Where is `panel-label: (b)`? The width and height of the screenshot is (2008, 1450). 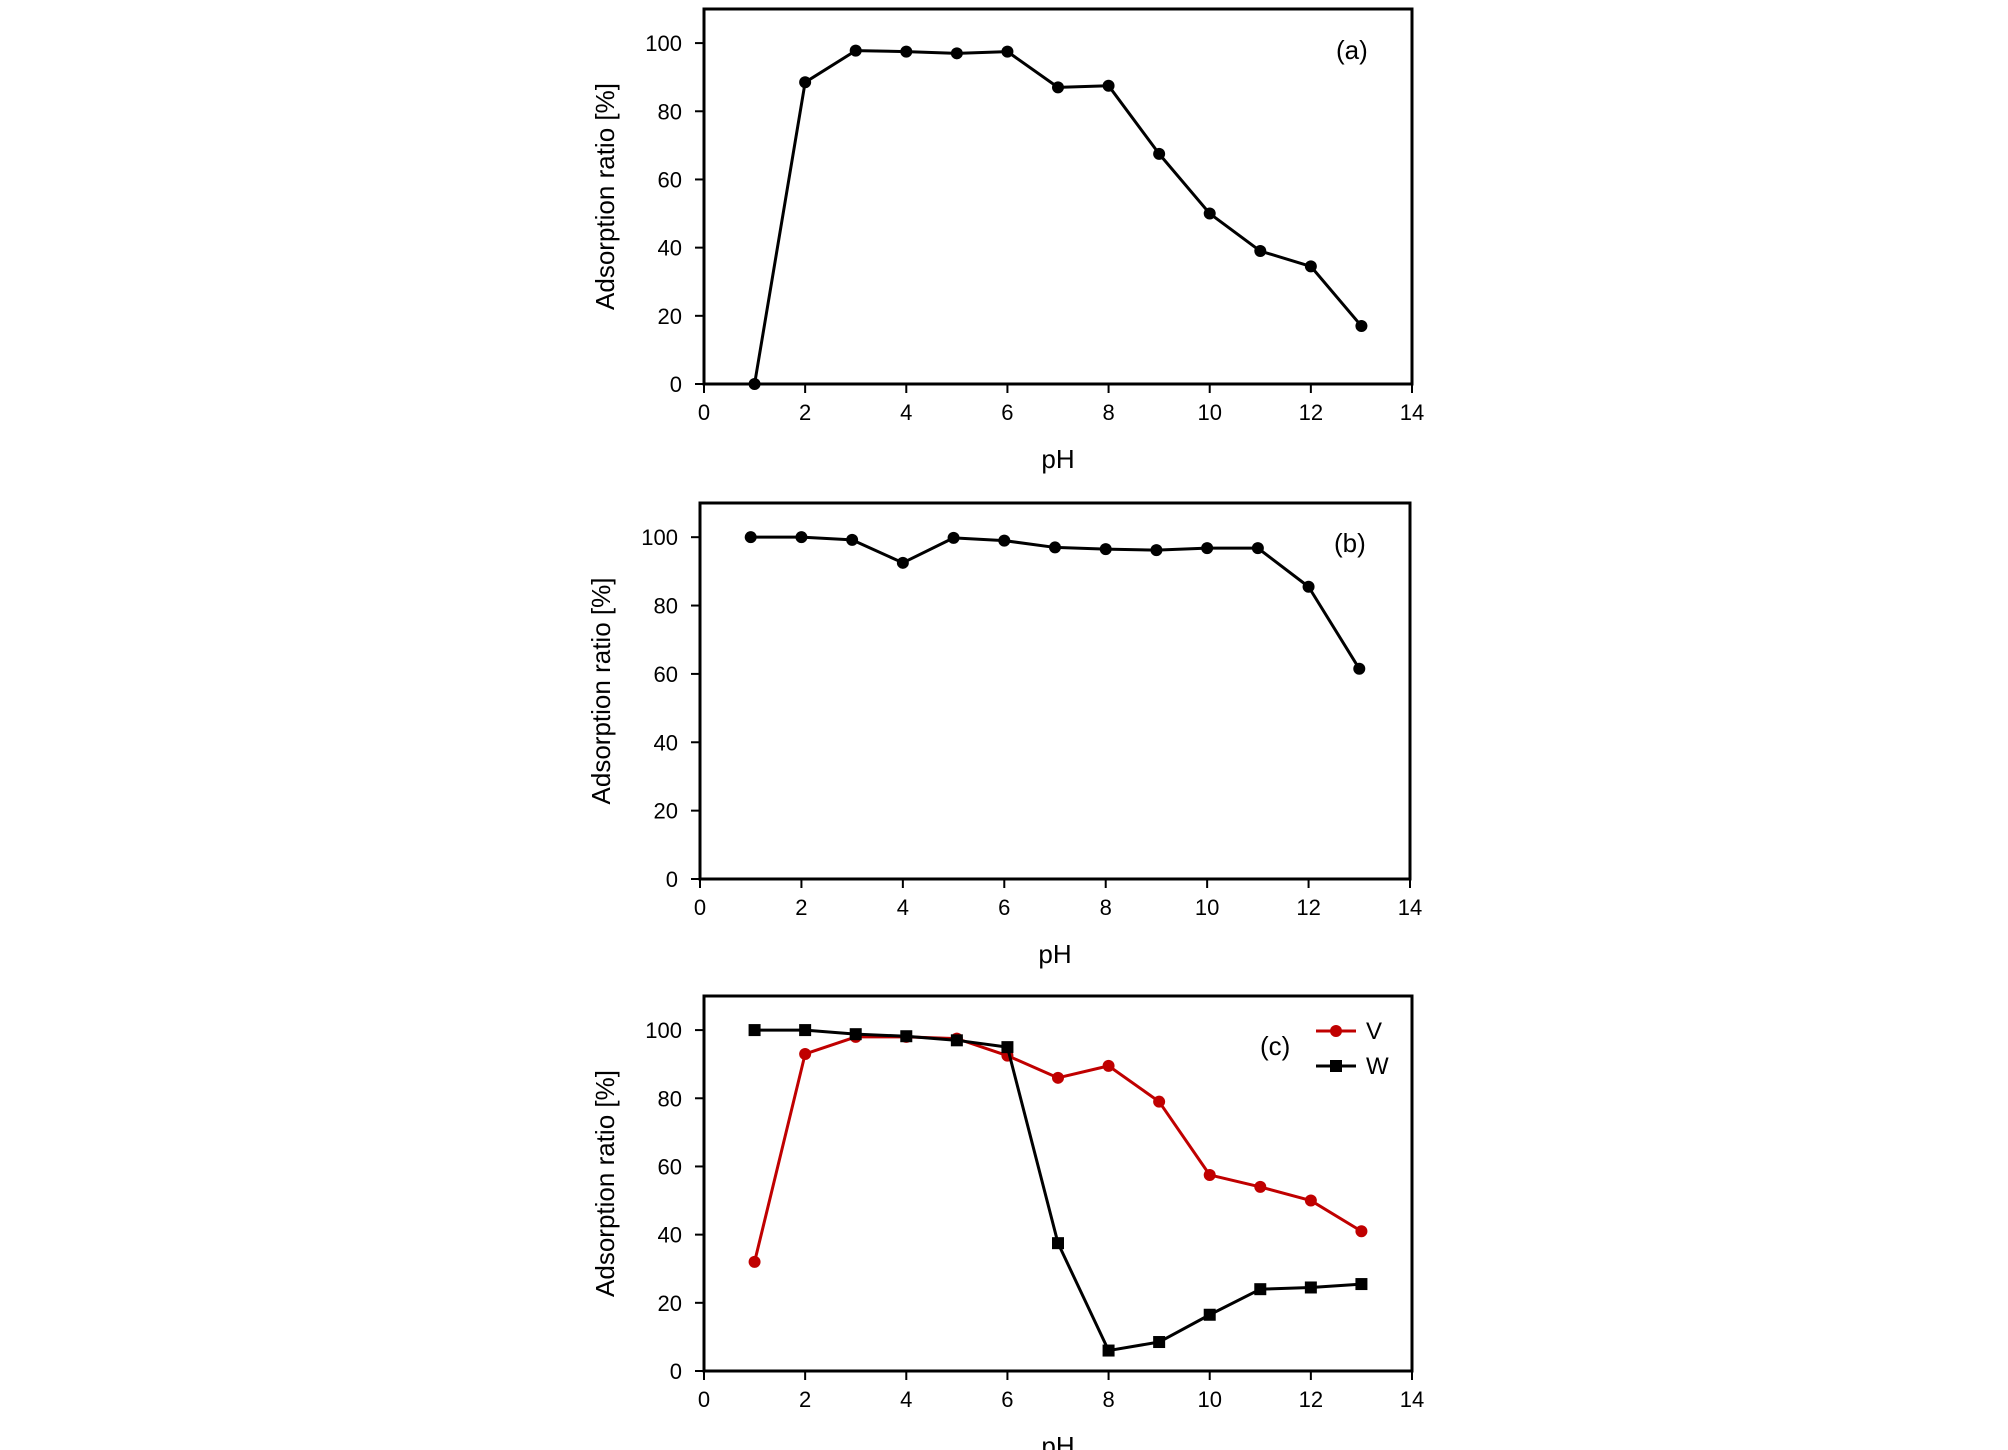 panel-label: (b) is located at coordinates (1350, 543).